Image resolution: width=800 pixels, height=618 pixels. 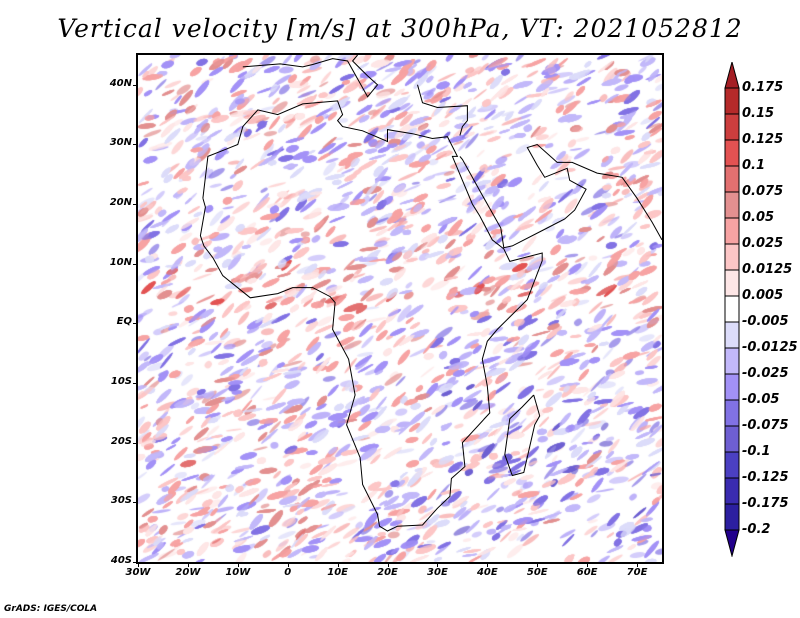 I want to click on lon-tick-label: 30W, so click(x=138, y=572).